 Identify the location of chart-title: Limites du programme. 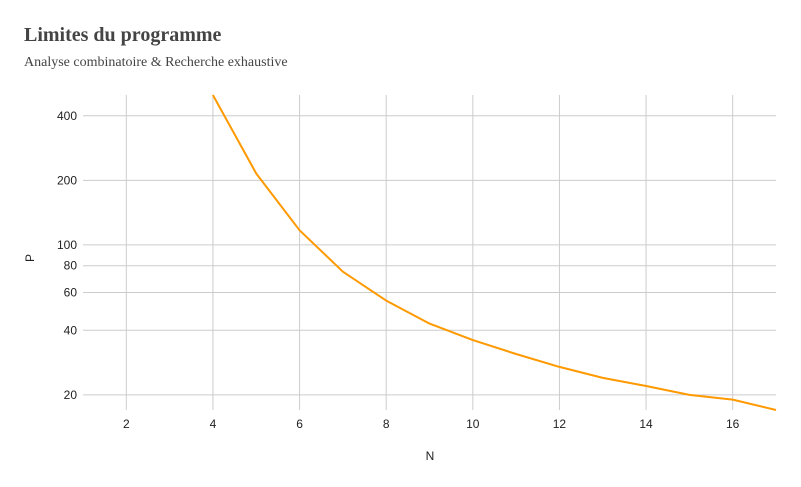
(123, 35).